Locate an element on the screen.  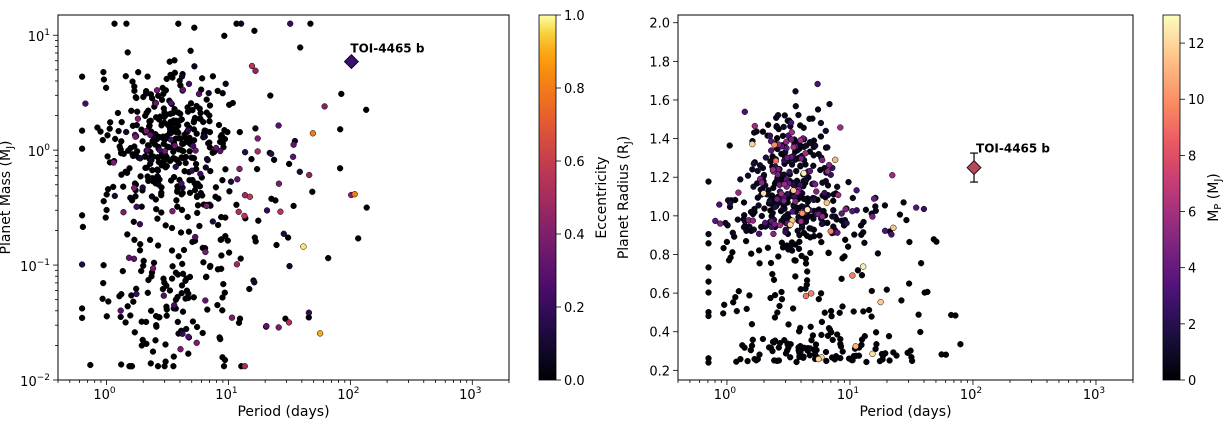
colorbar-tick-label: 0.0 is located at coordinates (574, 381).